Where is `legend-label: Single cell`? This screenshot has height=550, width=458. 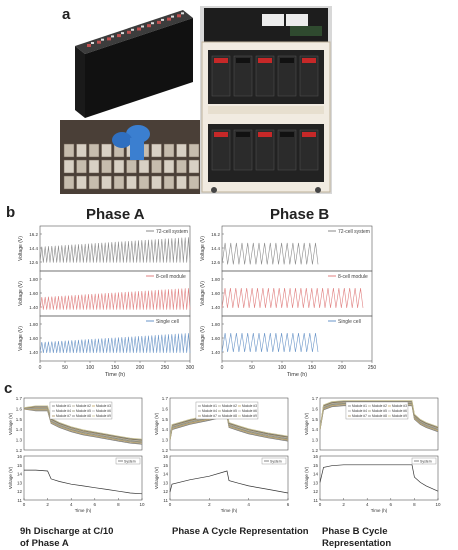
legend-label: Single cell is located at coordinates (349, 322).